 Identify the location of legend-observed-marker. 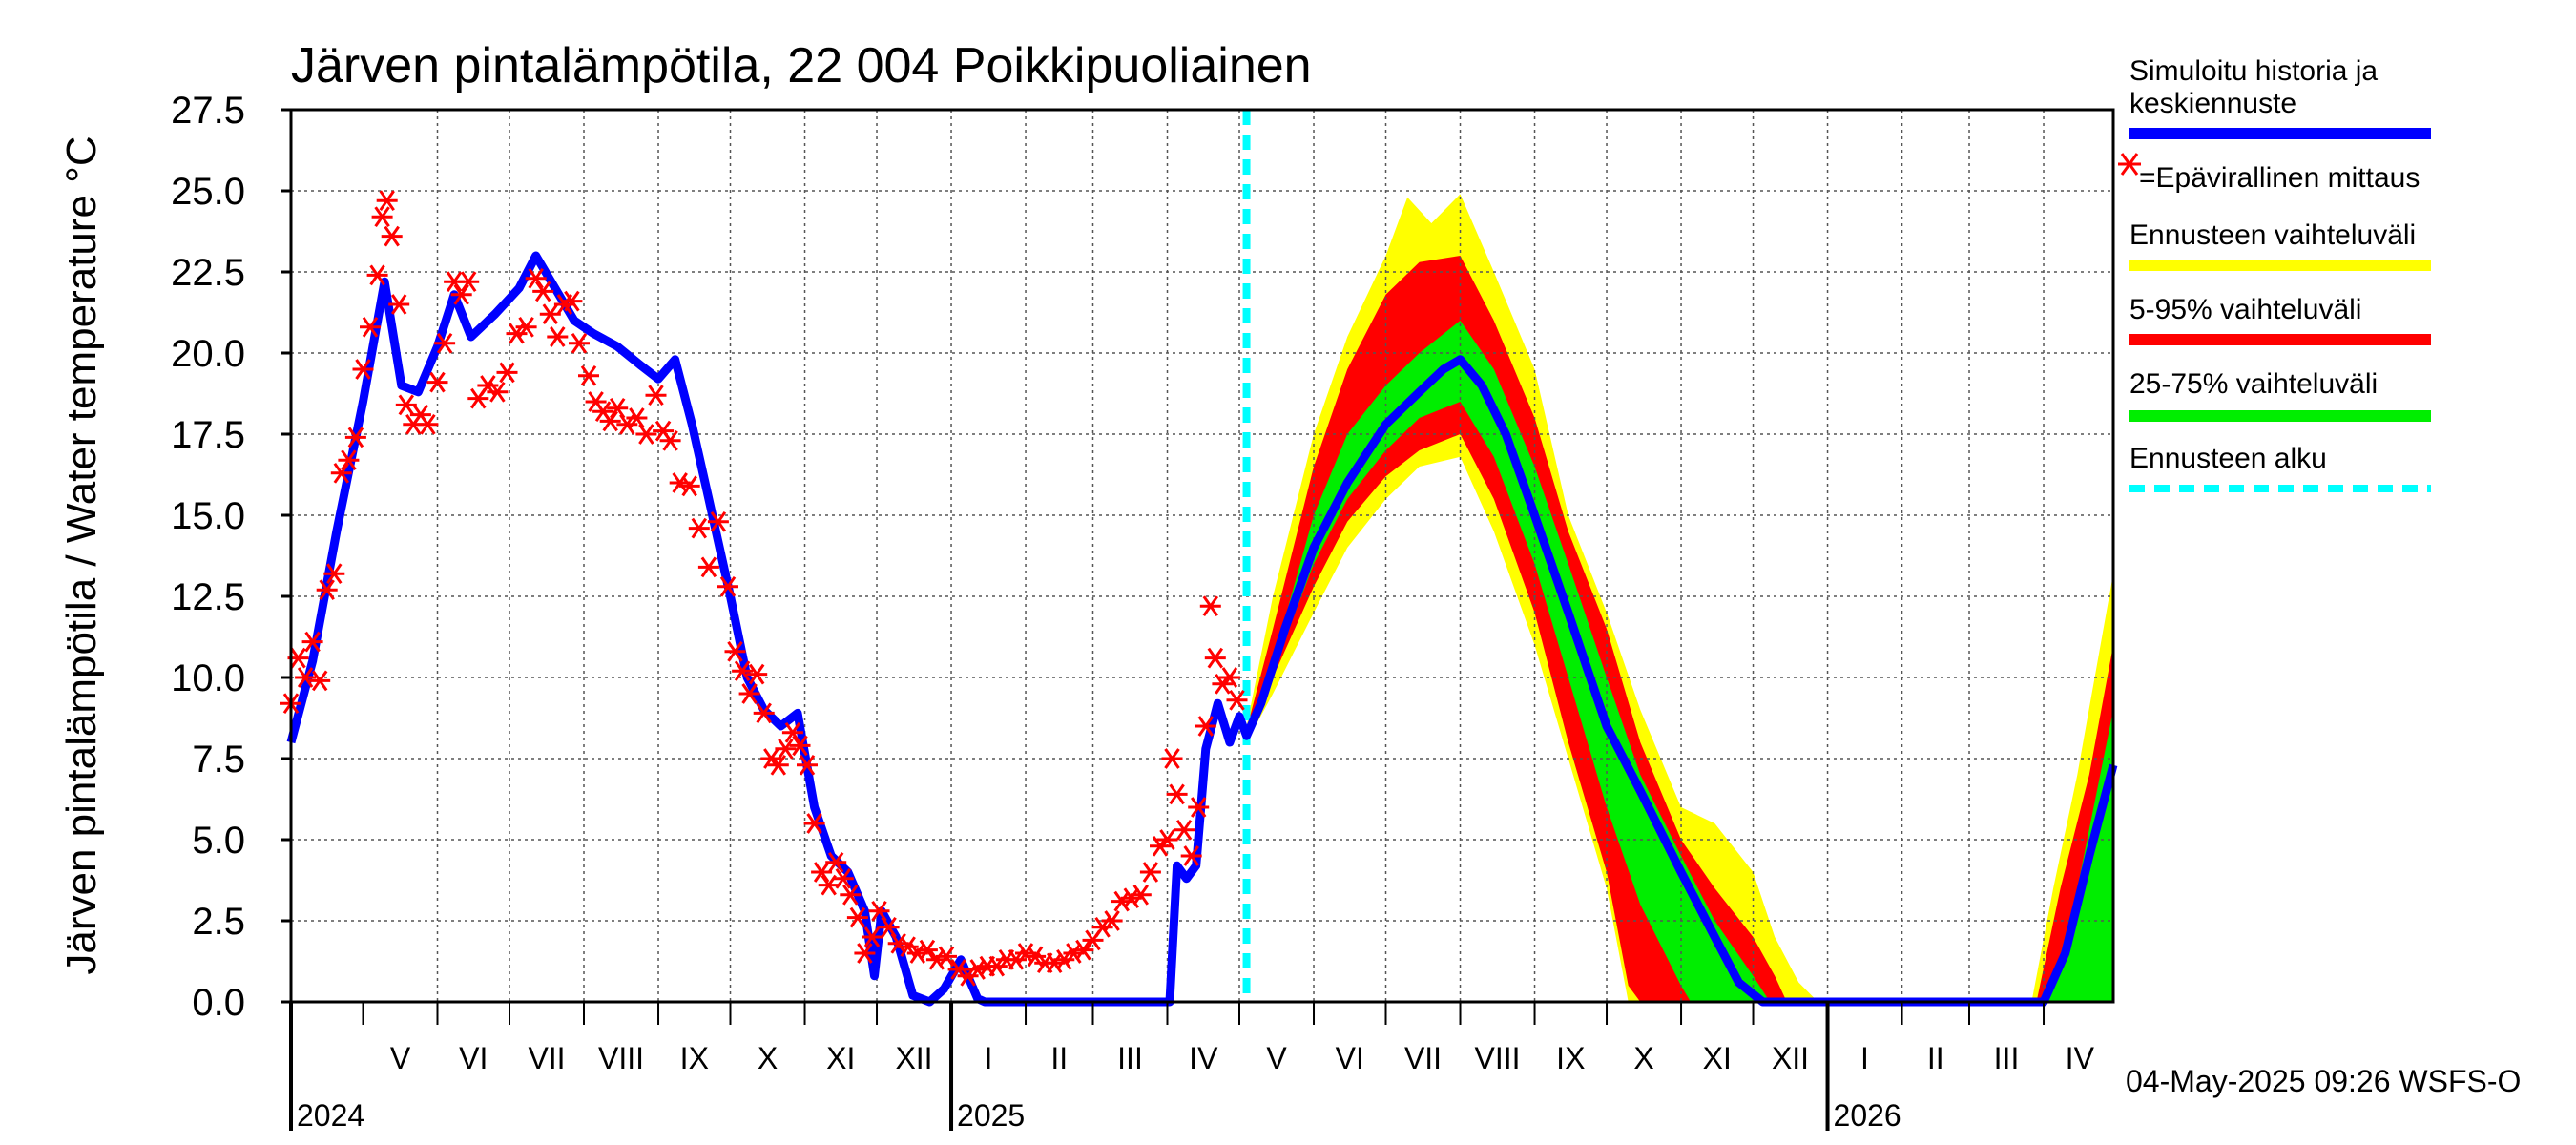
(2129, 165).